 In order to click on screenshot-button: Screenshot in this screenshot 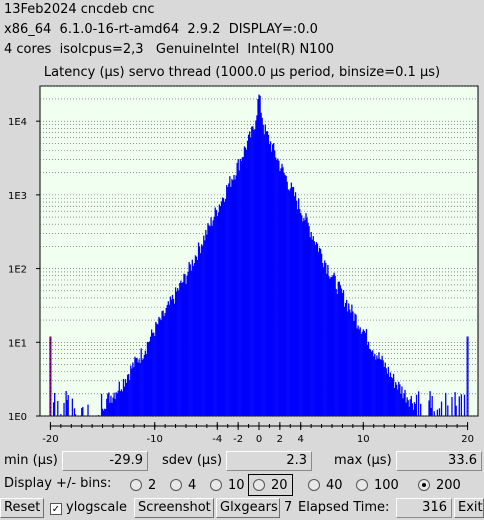, I will do `click(174, 508)`.